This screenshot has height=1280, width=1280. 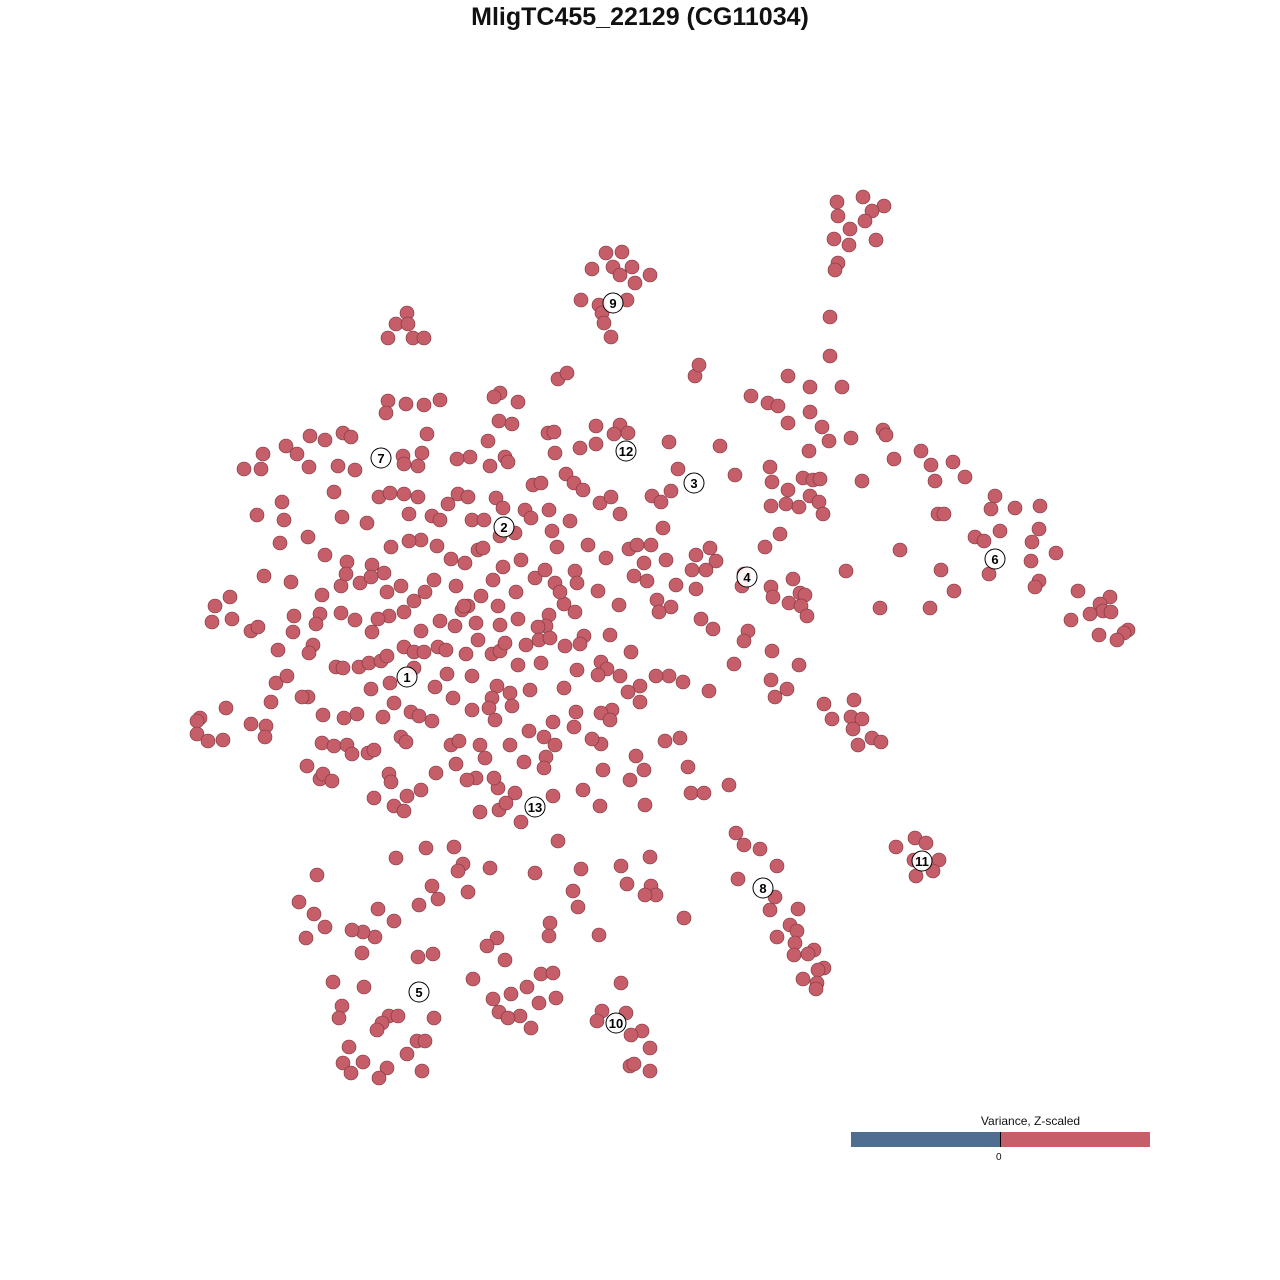 I want to click on cluster-label-badge, so click(x=747, y=577).